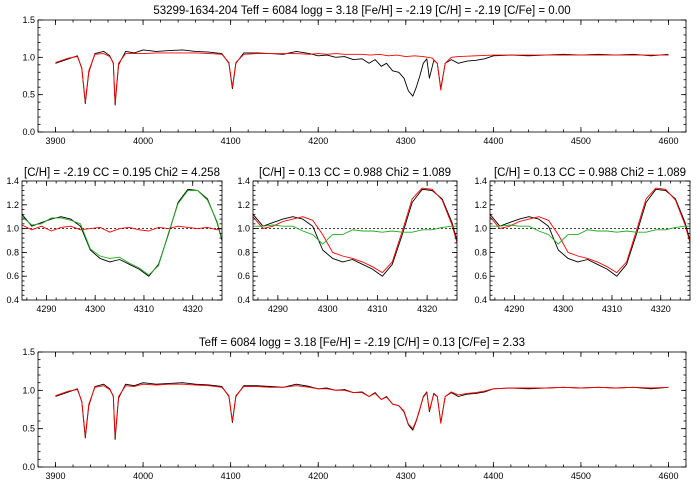 This screenshot has height=500, width=700. Describe the element at coordinates (28, 57) in the screenshot. I see `panel-top-y-tick-label: 1.0` at that location.